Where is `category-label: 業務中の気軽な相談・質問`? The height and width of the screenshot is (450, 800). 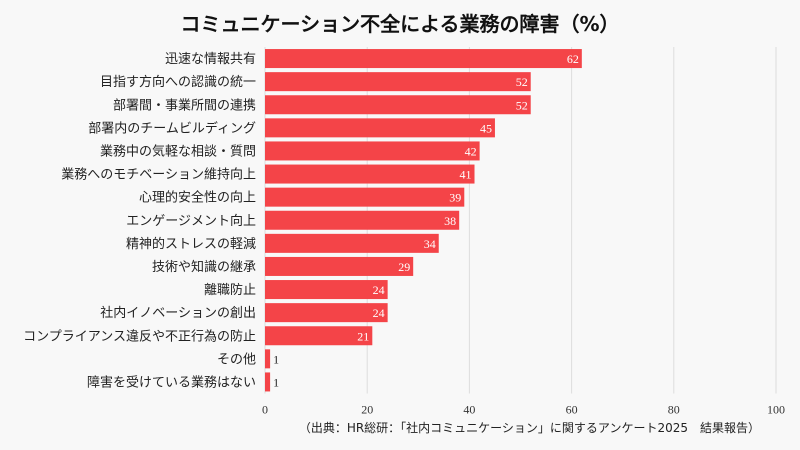 category-label: 業務中の気軽な相談・質問 is located at coordinates (178, 151).